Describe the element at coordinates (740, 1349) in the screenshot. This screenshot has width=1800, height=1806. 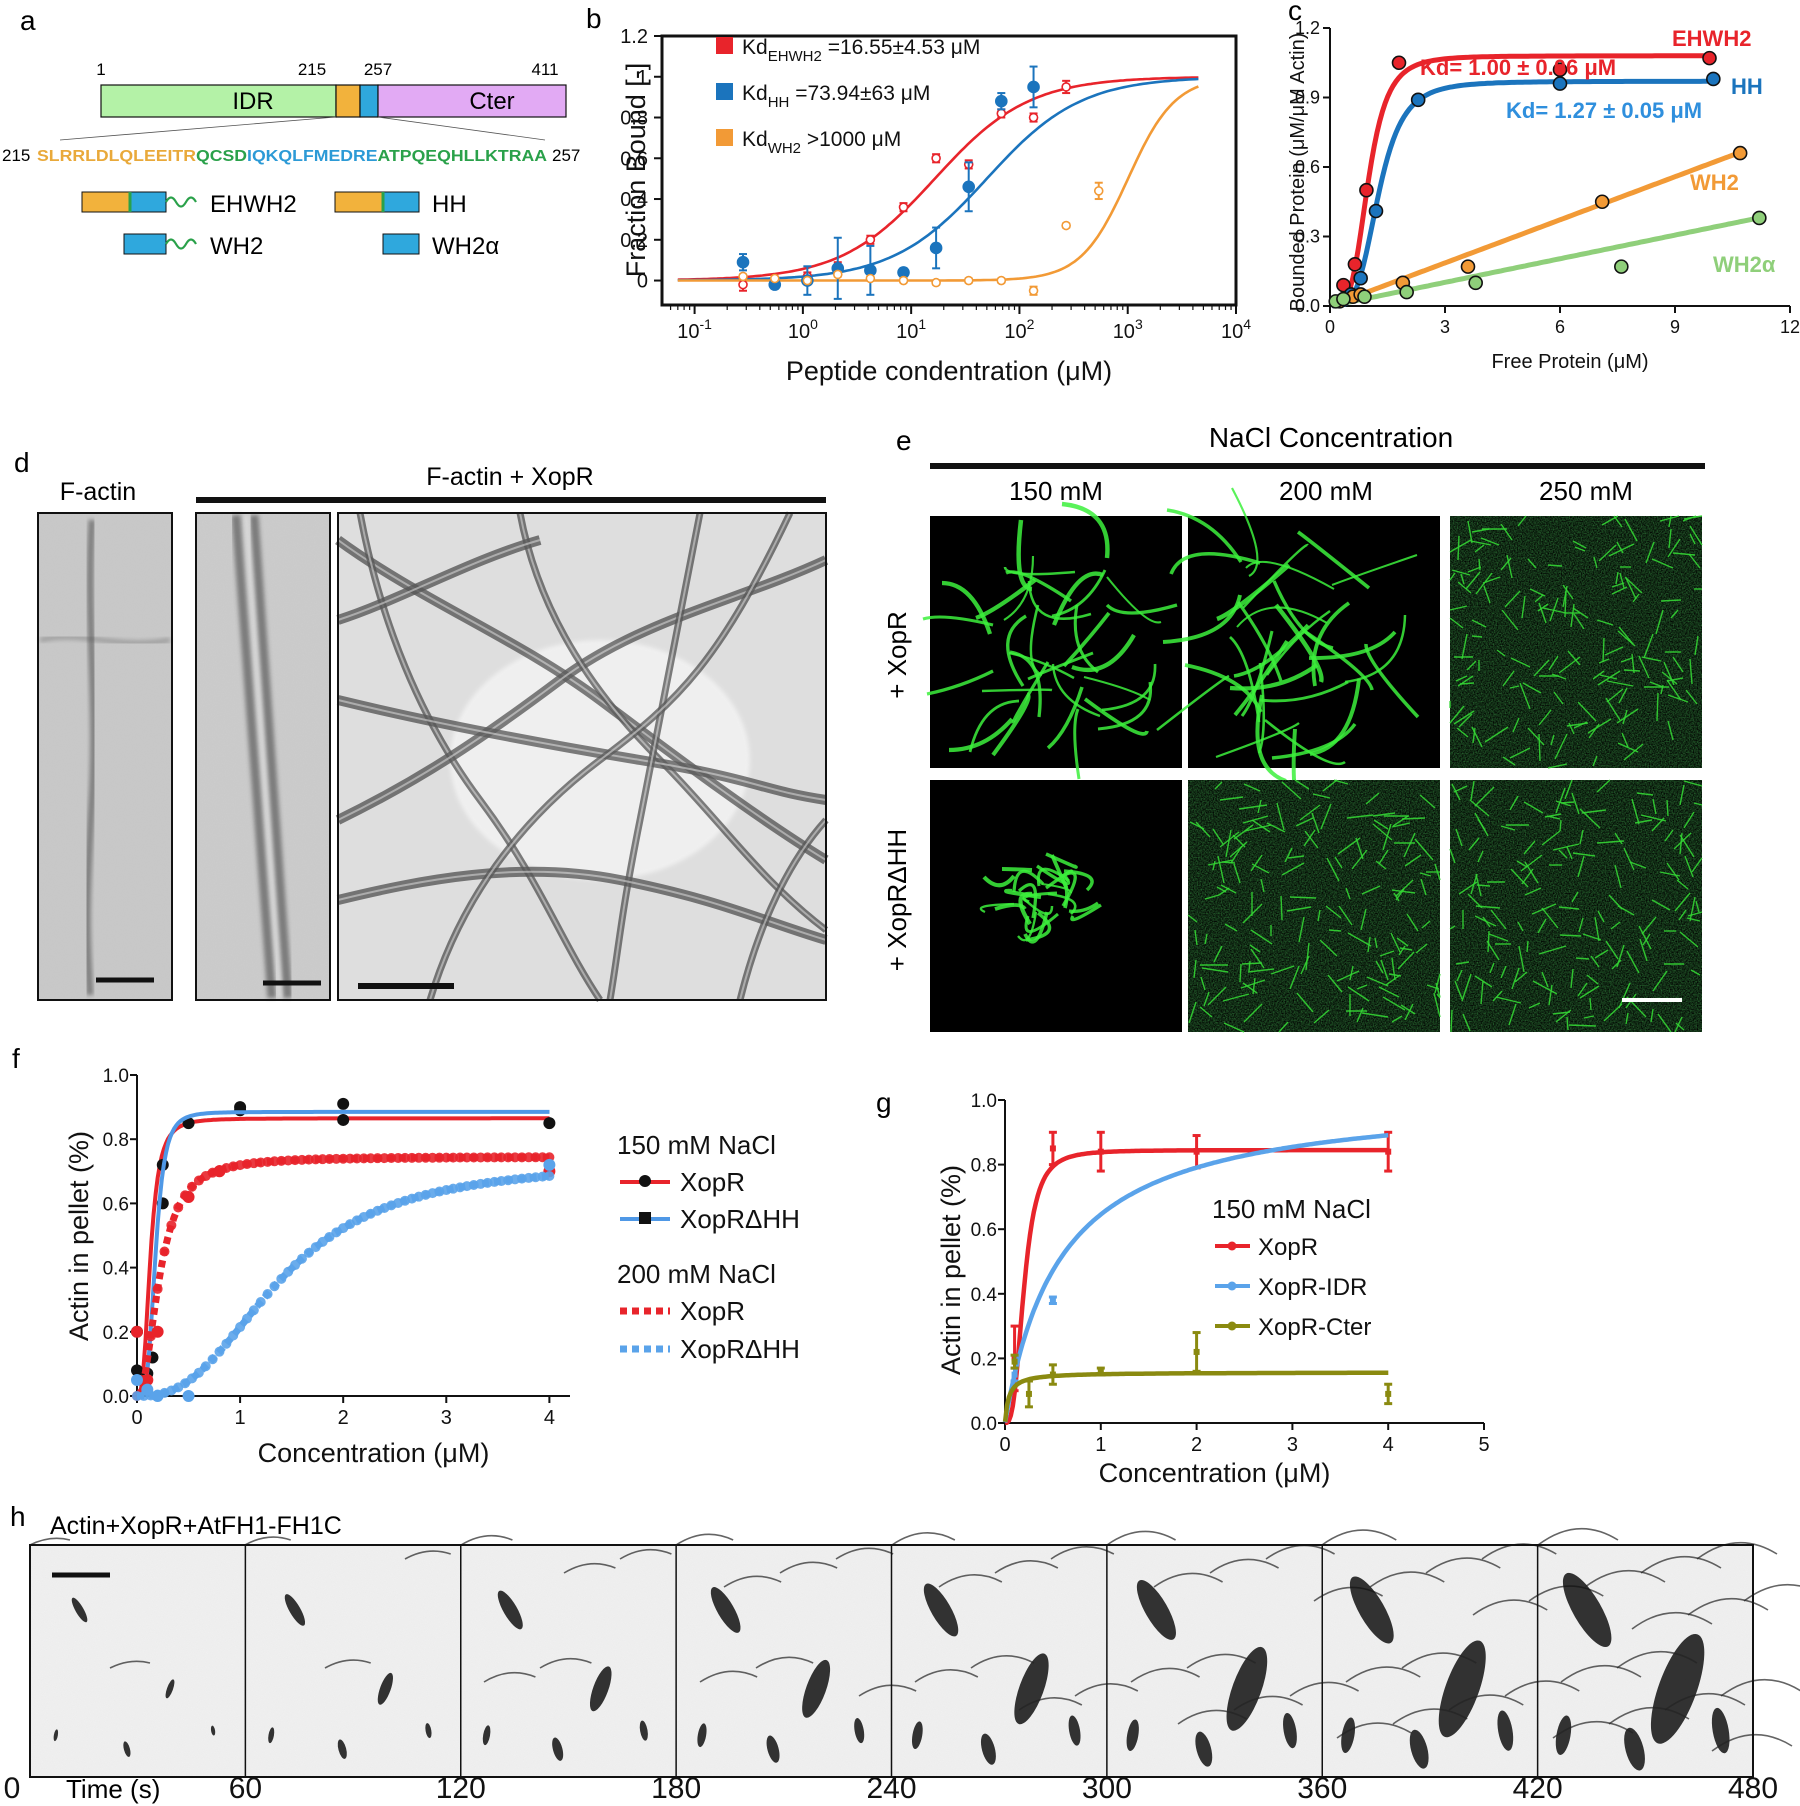
I see `f-legend-label-3: XopRΔHH` at that location.